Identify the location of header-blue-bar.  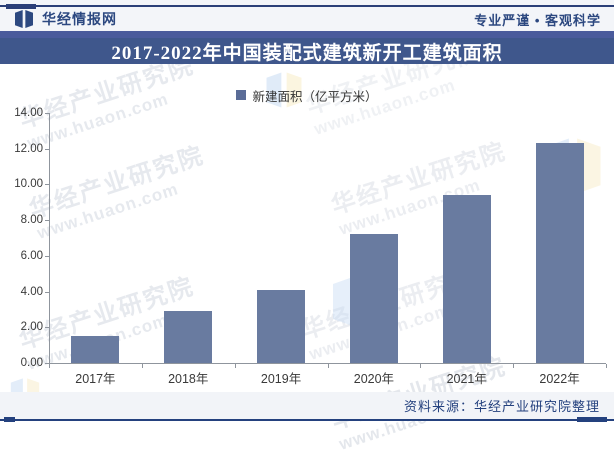
(307, 34).